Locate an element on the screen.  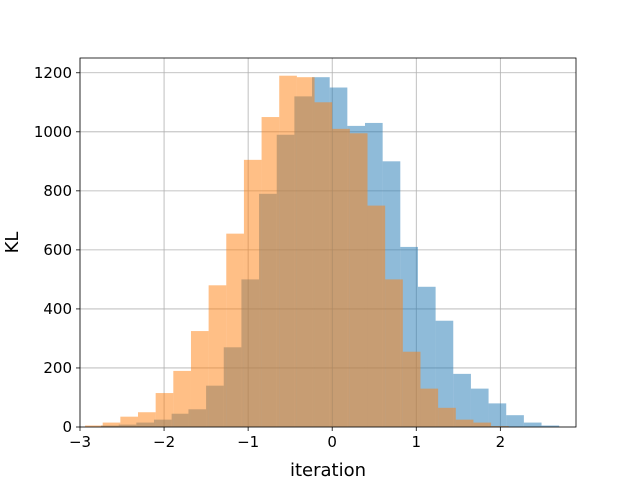
y-axis-label: KL is located at coordinates (12, 243).